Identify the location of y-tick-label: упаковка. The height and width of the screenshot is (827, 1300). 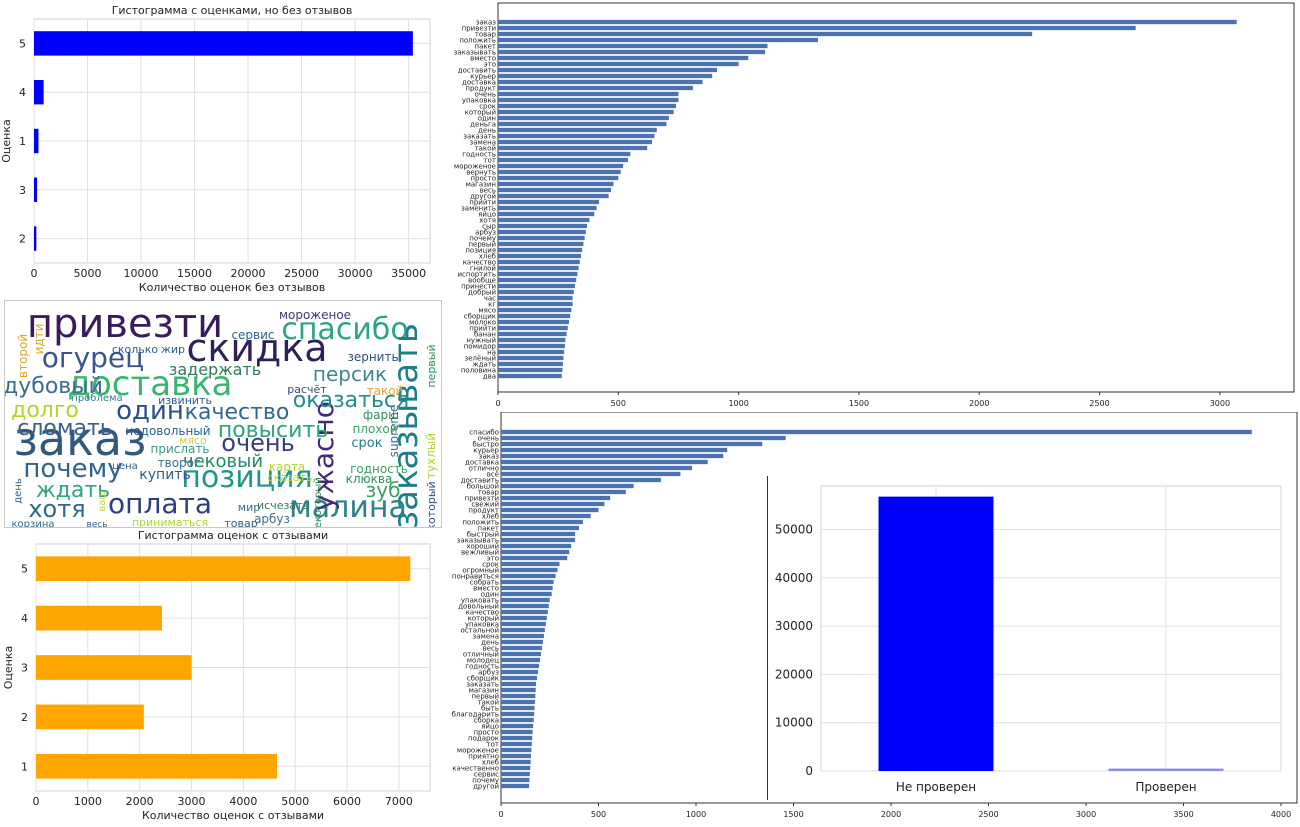
(482, 625).